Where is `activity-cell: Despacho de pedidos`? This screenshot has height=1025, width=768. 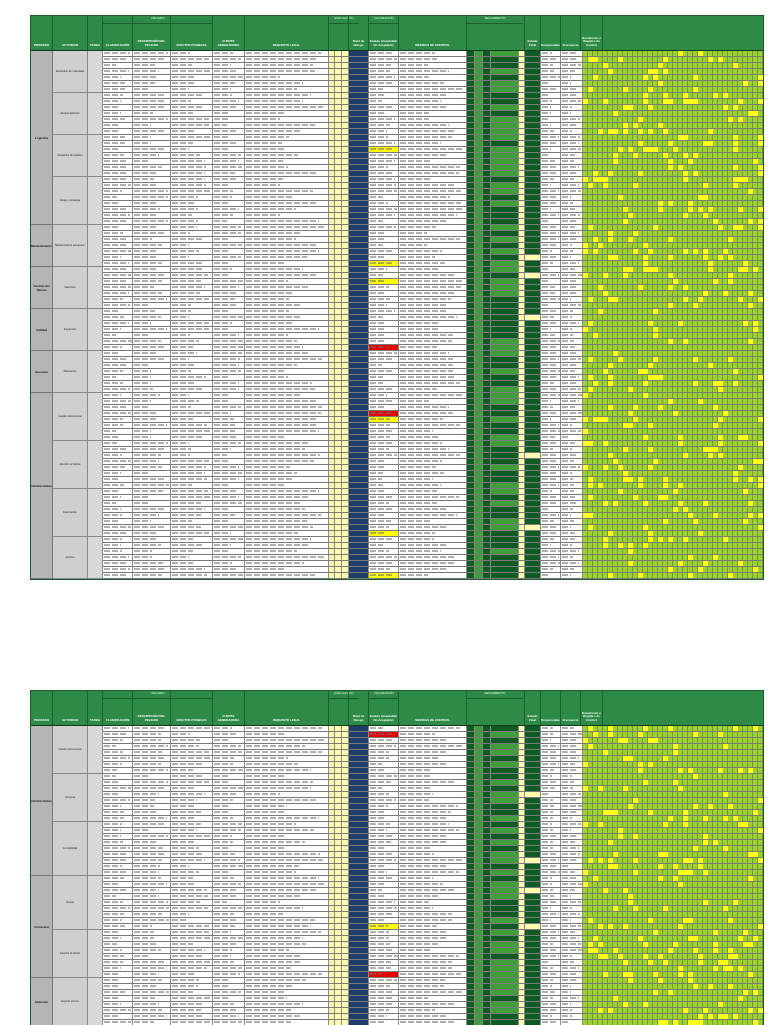
activity-cell: Despacho de pedidos is located at coordinates (70, 156).